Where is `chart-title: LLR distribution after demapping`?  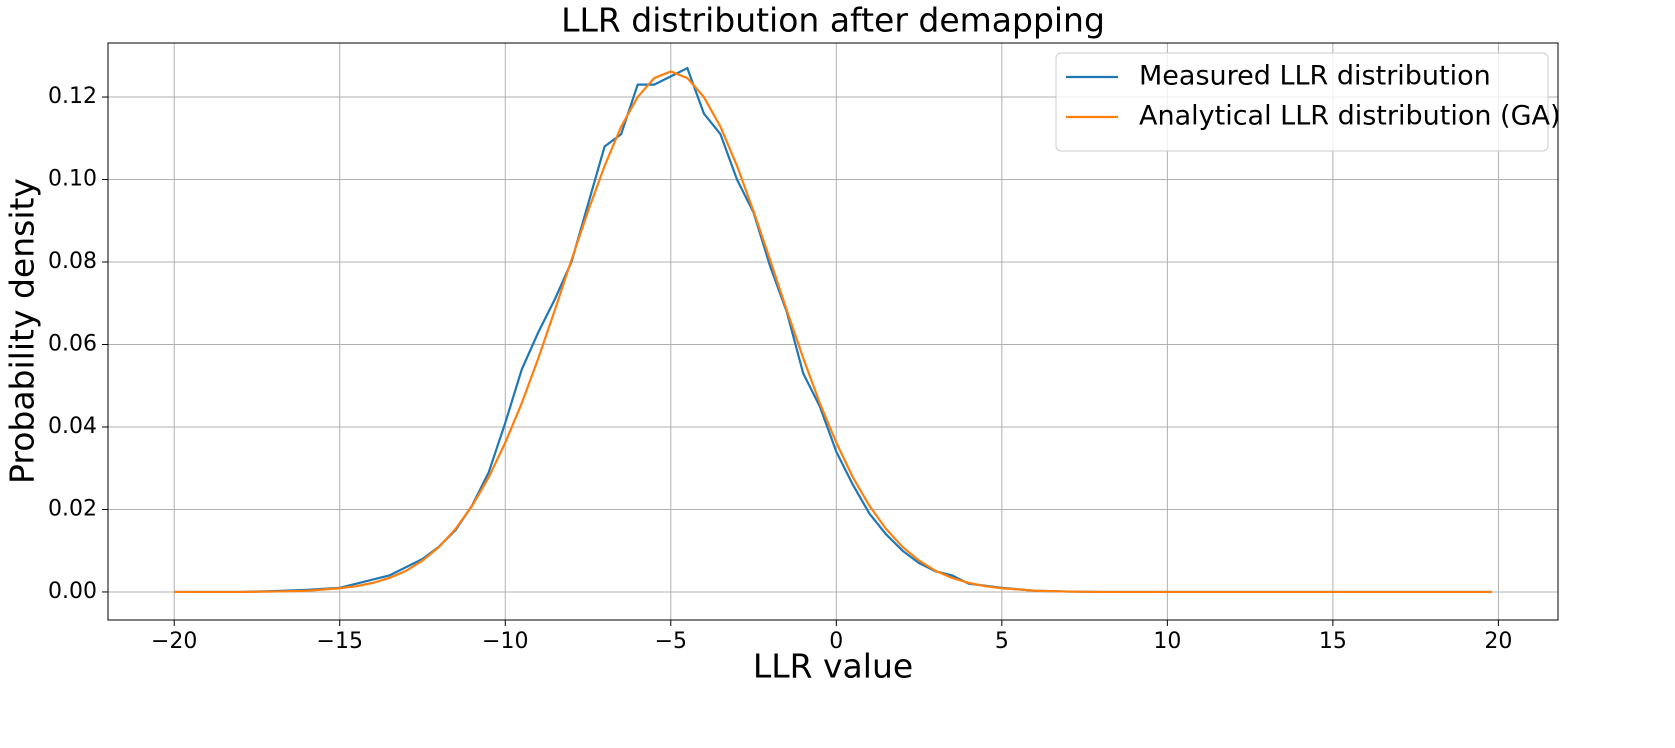 chart-title: LLR distribution after demapping is located at coordinates (833, 20).